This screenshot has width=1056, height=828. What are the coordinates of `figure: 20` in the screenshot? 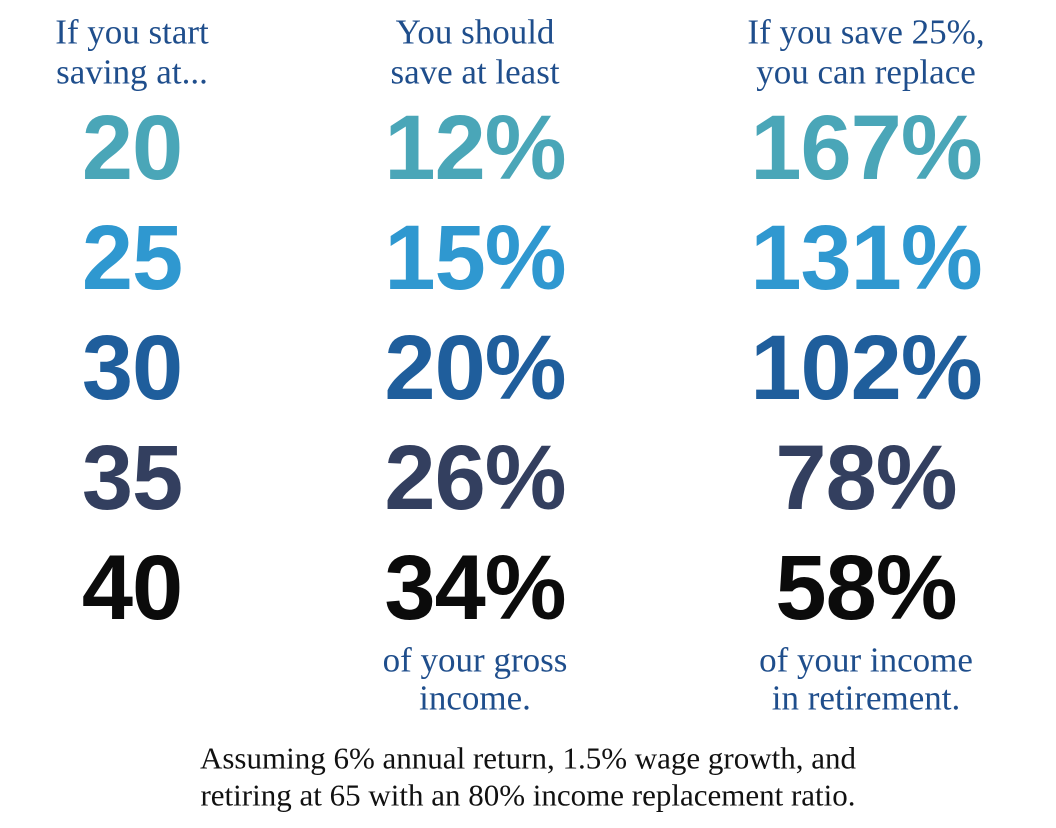 It's located at (132, 148).